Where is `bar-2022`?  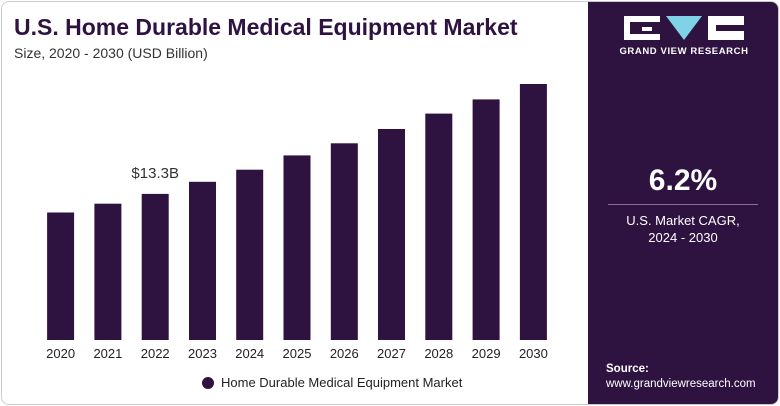 bar-2022 is located at coordinates (155, 266).